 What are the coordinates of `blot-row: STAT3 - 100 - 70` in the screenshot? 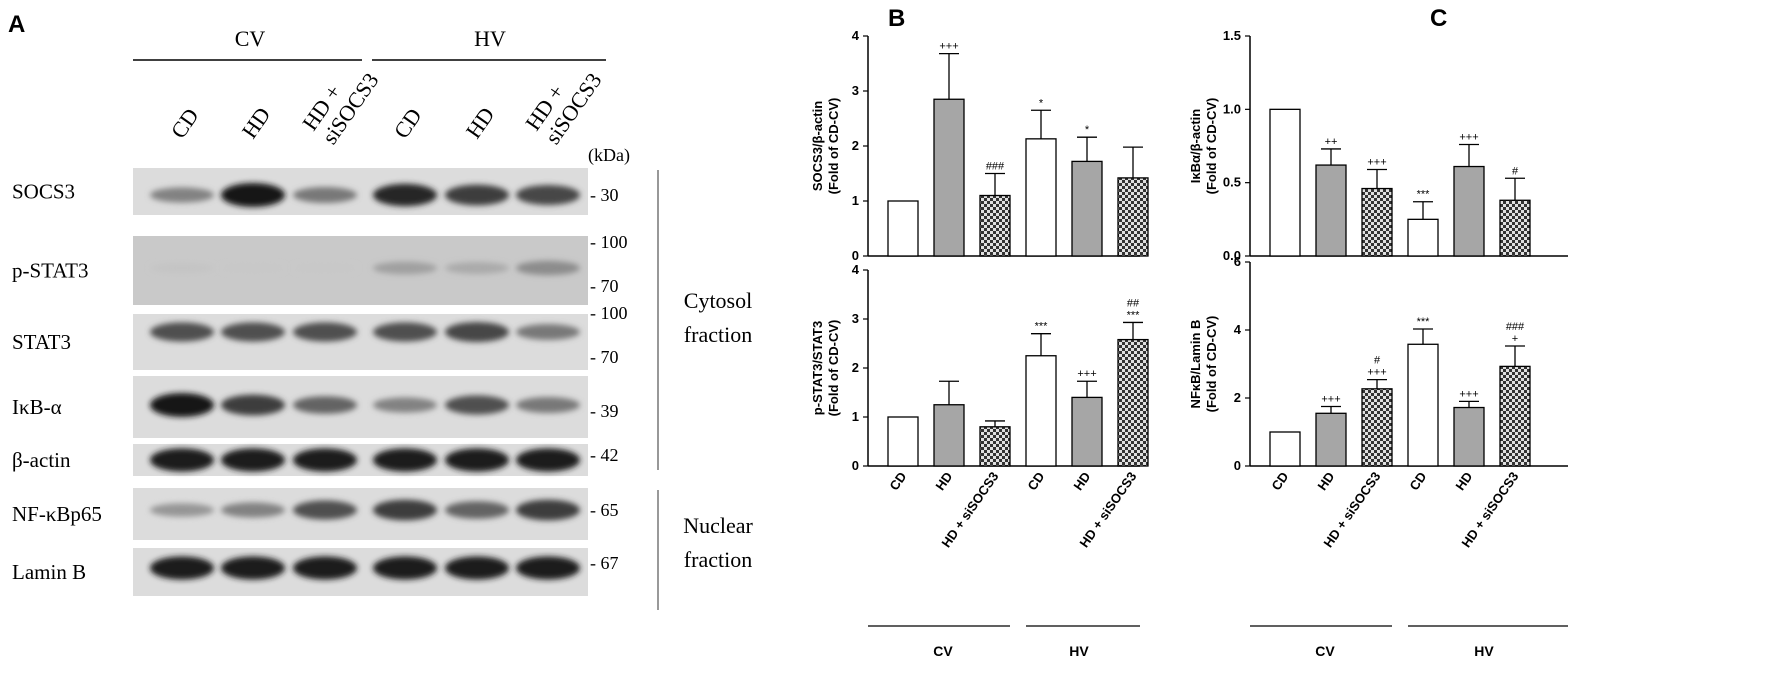 It's located at (320, 336).